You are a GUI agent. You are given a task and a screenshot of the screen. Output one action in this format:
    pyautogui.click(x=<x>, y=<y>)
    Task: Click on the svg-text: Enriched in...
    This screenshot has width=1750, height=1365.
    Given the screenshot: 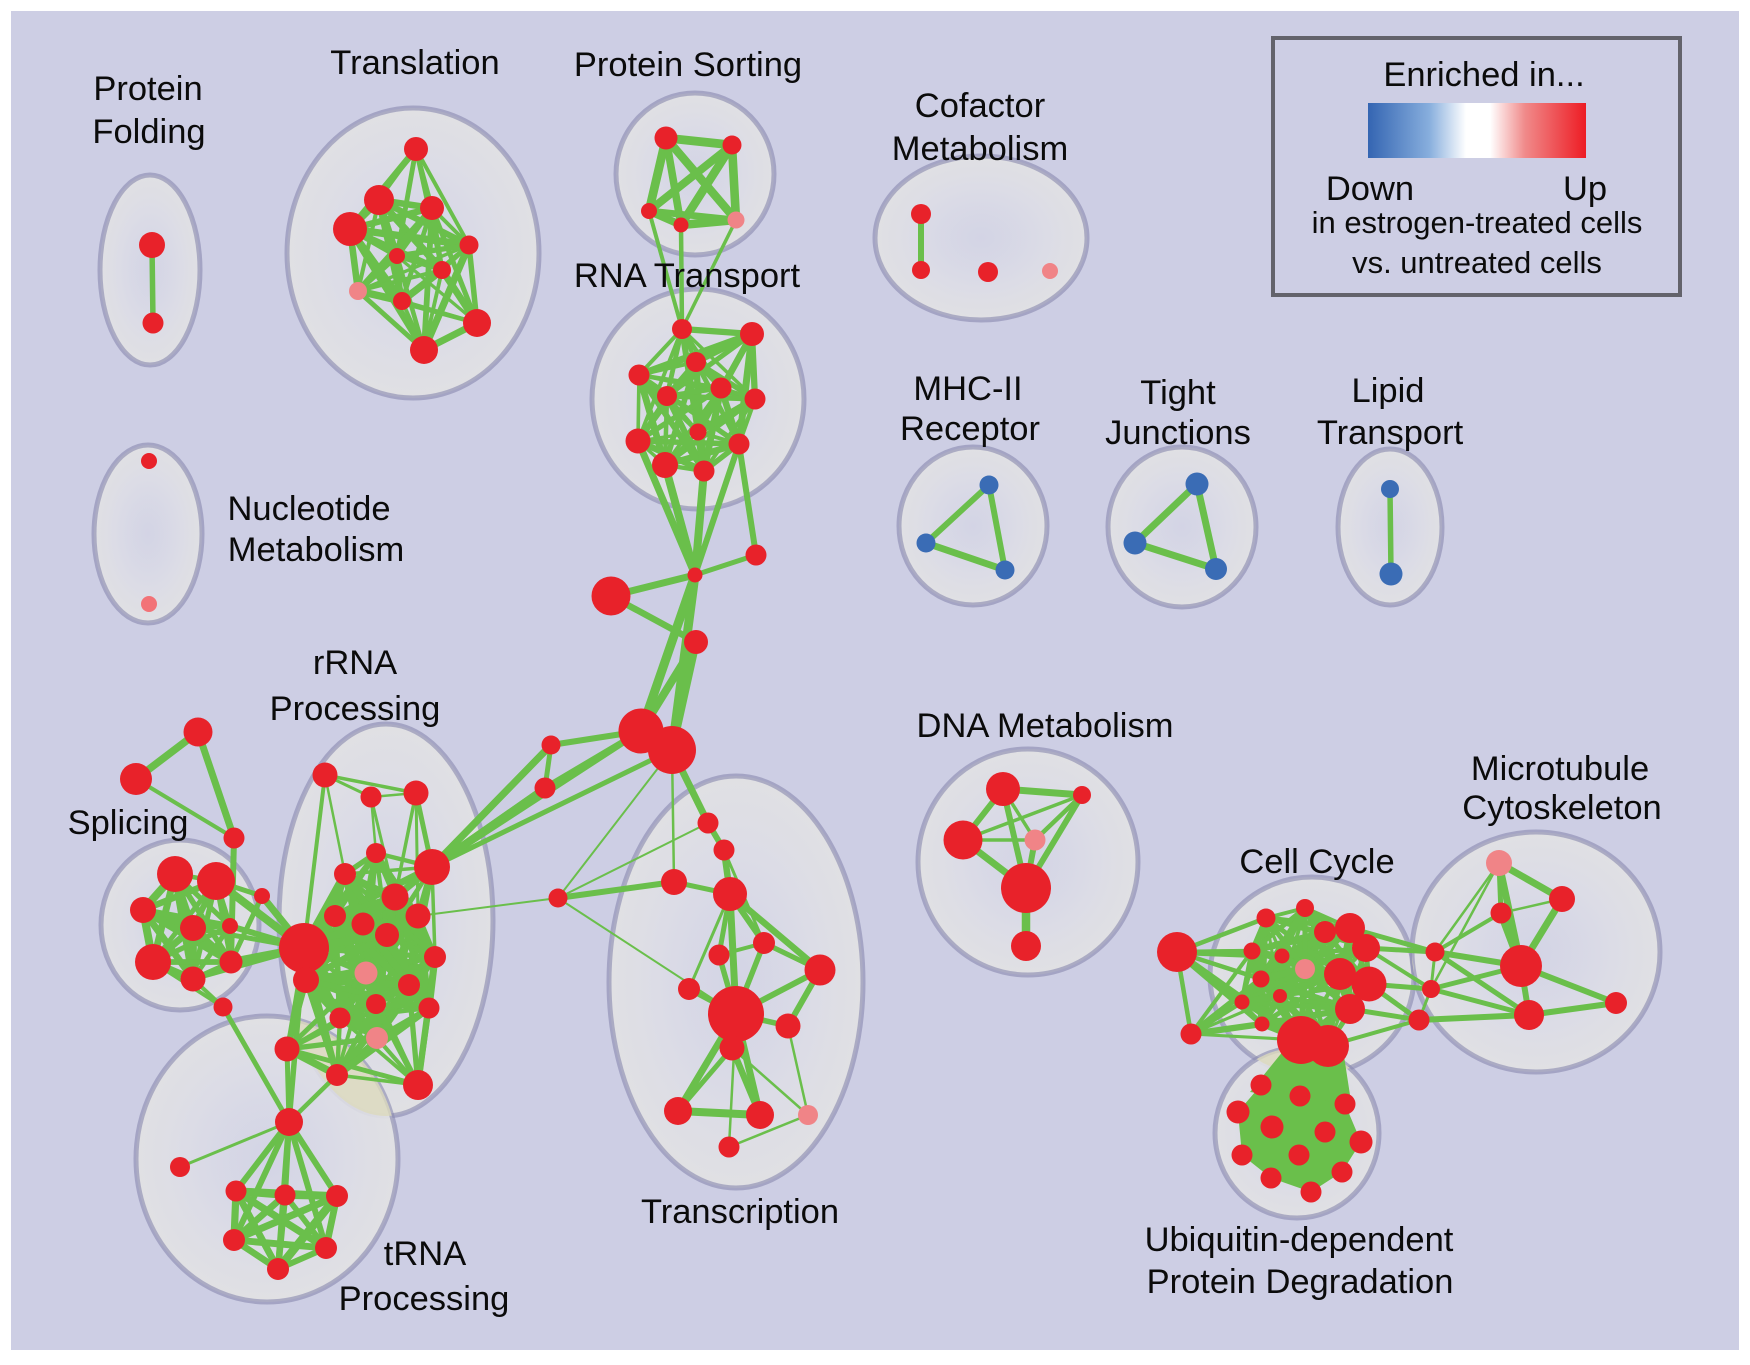 What is the action you would take?
    pyautogui.click(x=1483, y=75)
    